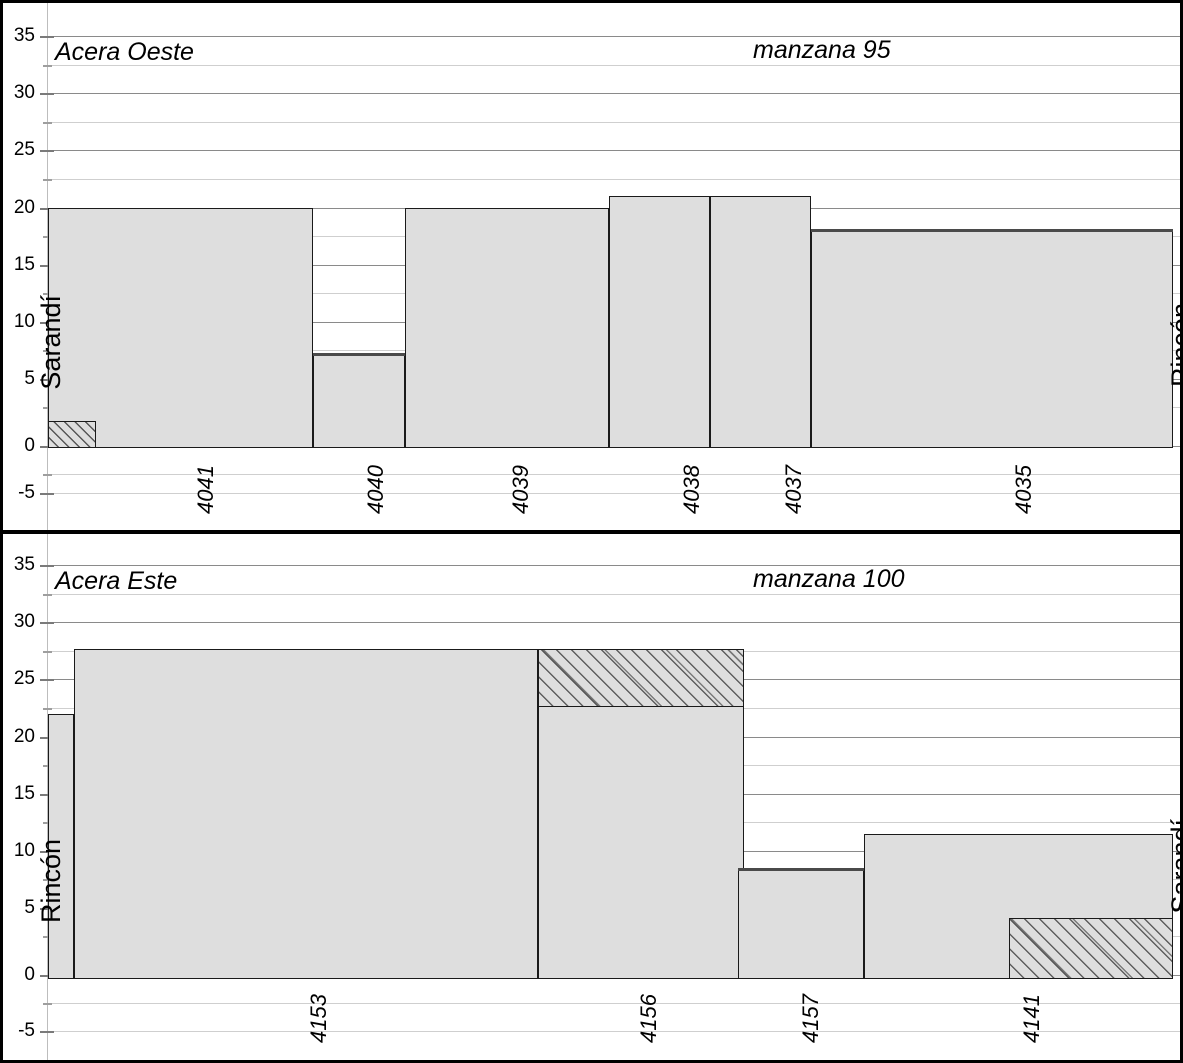  I want to click on acera-label-top: Acera Oeste, so click(124, 52).